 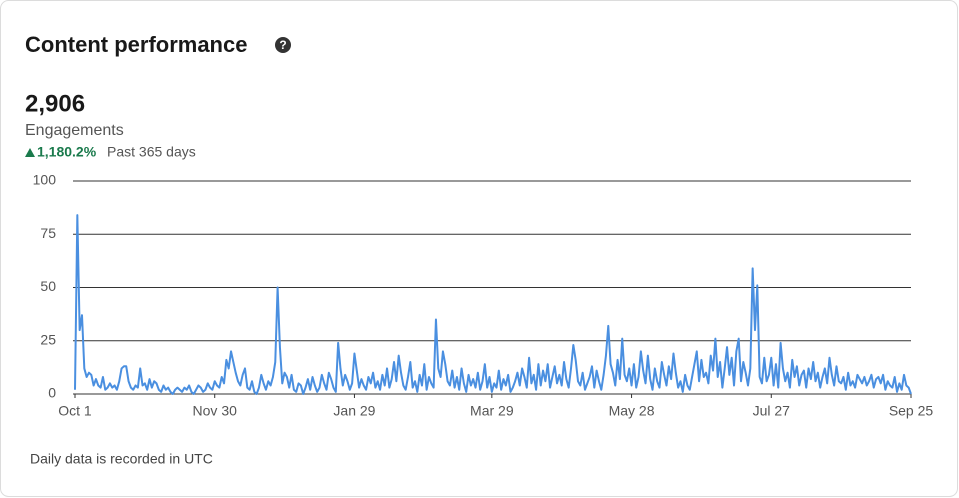 What do you see at coordinates (67, 152) in the screenshot?
I see `summary-change: 1,180.2%` at bounding box center [67, 152].